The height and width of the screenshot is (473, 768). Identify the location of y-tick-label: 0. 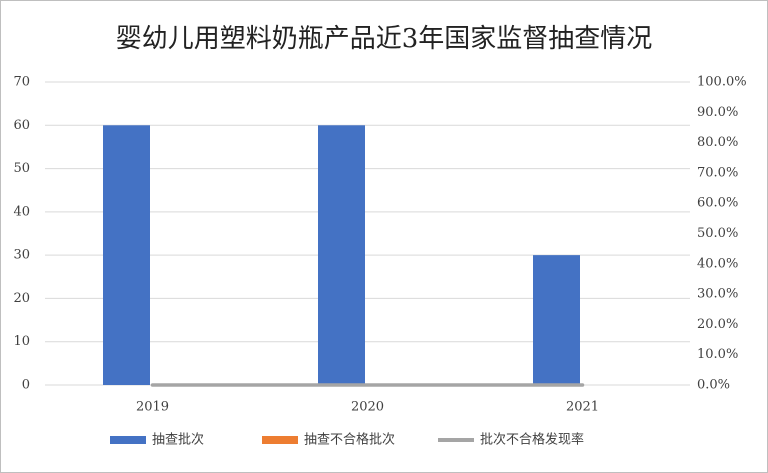
(26, 385).